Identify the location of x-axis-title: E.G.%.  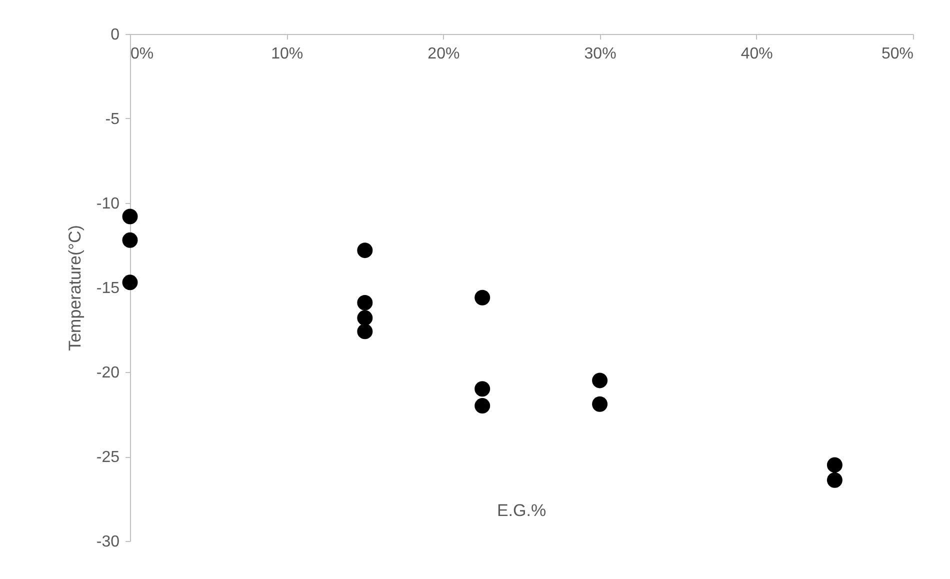
(521, 510).